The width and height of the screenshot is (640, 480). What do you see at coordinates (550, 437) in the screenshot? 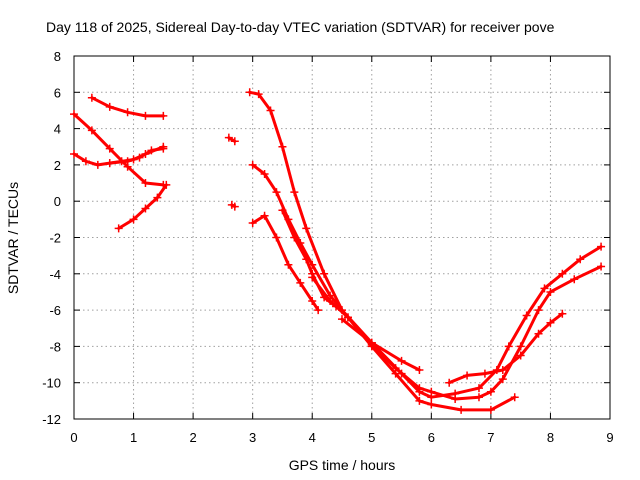
I see `x-tick-label: 8` at bounding box center [550, 437].